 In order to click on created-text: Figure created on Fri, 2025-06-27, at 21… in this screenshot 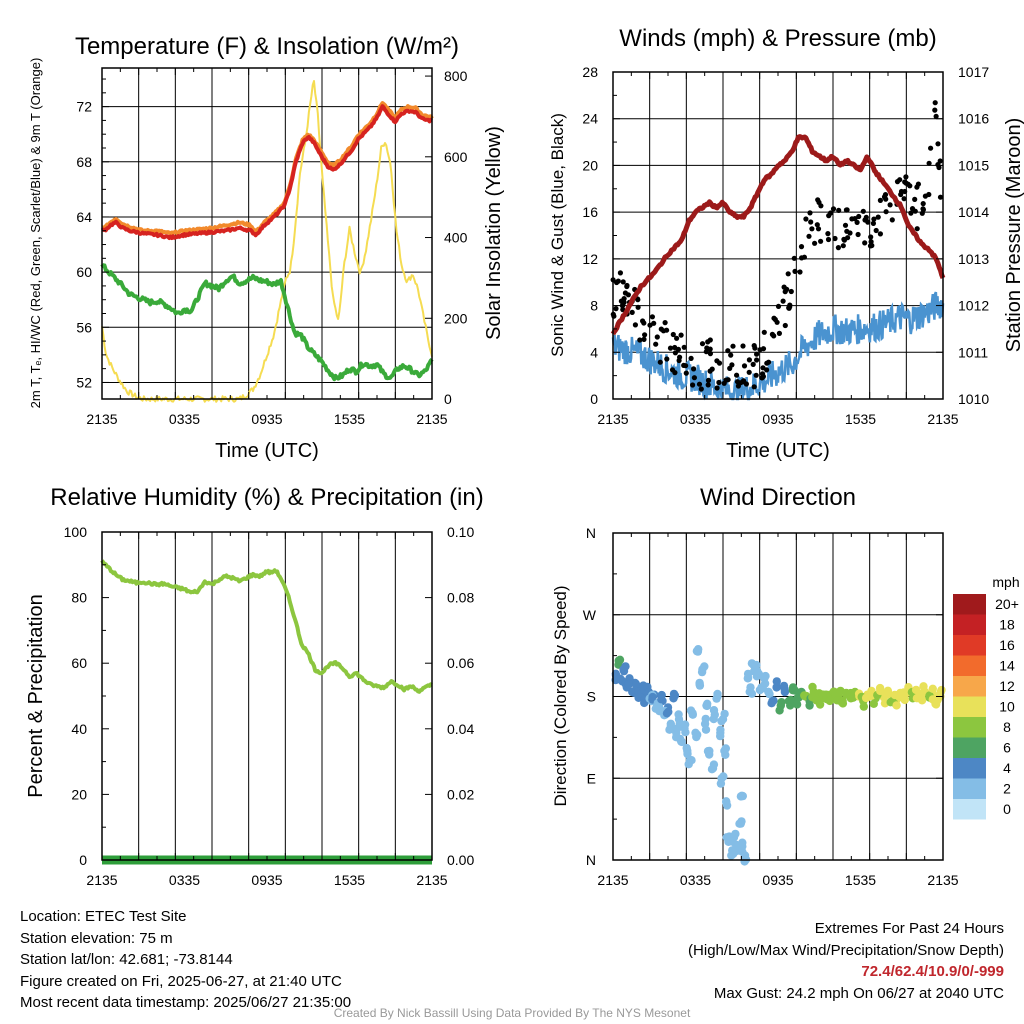, I will do `click(181, 981)`.